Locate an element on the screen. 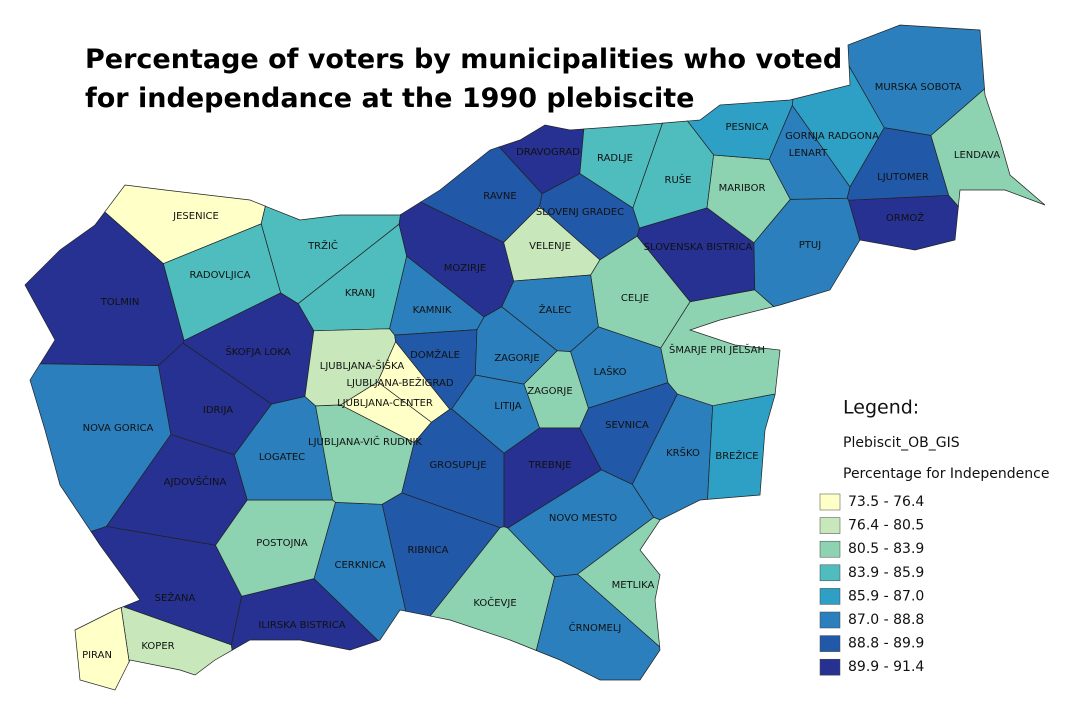 The height and width of the screenshot is (716, 1073). municipality-label: RUŠE is located at coordinates (678, 179).